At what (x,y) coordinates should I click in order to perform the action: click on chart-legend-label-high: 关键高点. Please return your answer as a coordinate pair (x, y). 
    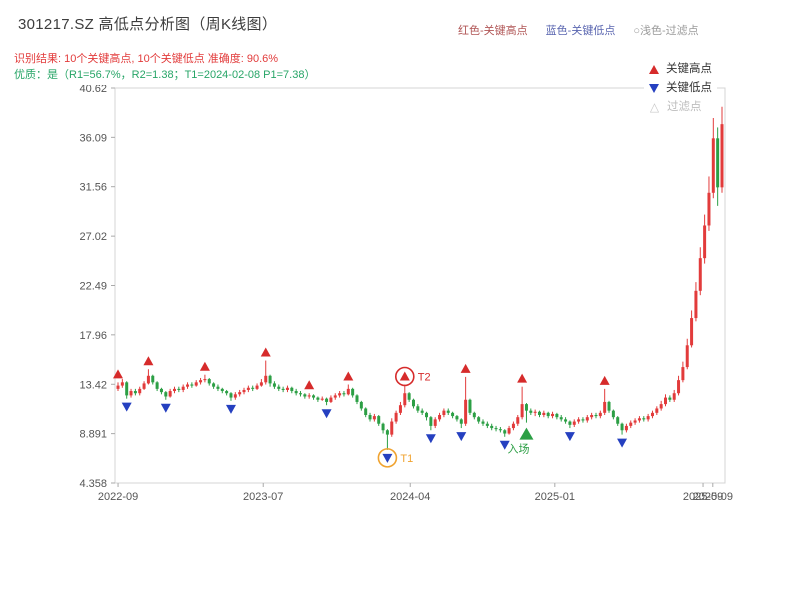
    Looking at the image, I should click on (689, 69).